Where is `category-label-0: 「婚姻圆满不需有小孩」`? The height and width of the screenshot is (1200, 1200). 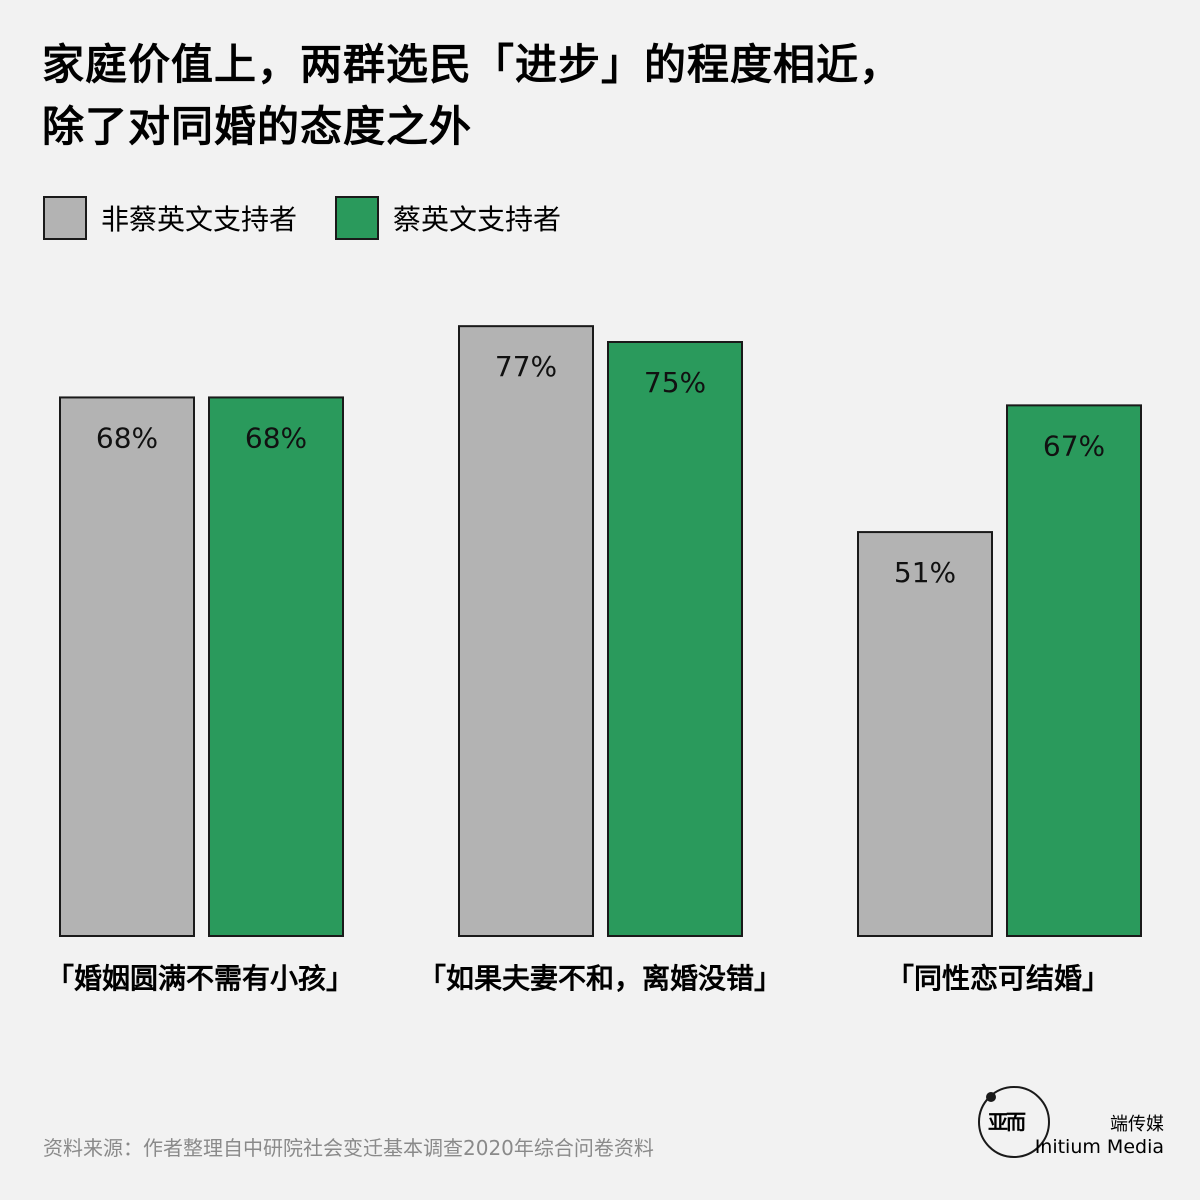 category-label-0: 「婚姻圆满不需有小孩」 is located at coordinates (200, 978).